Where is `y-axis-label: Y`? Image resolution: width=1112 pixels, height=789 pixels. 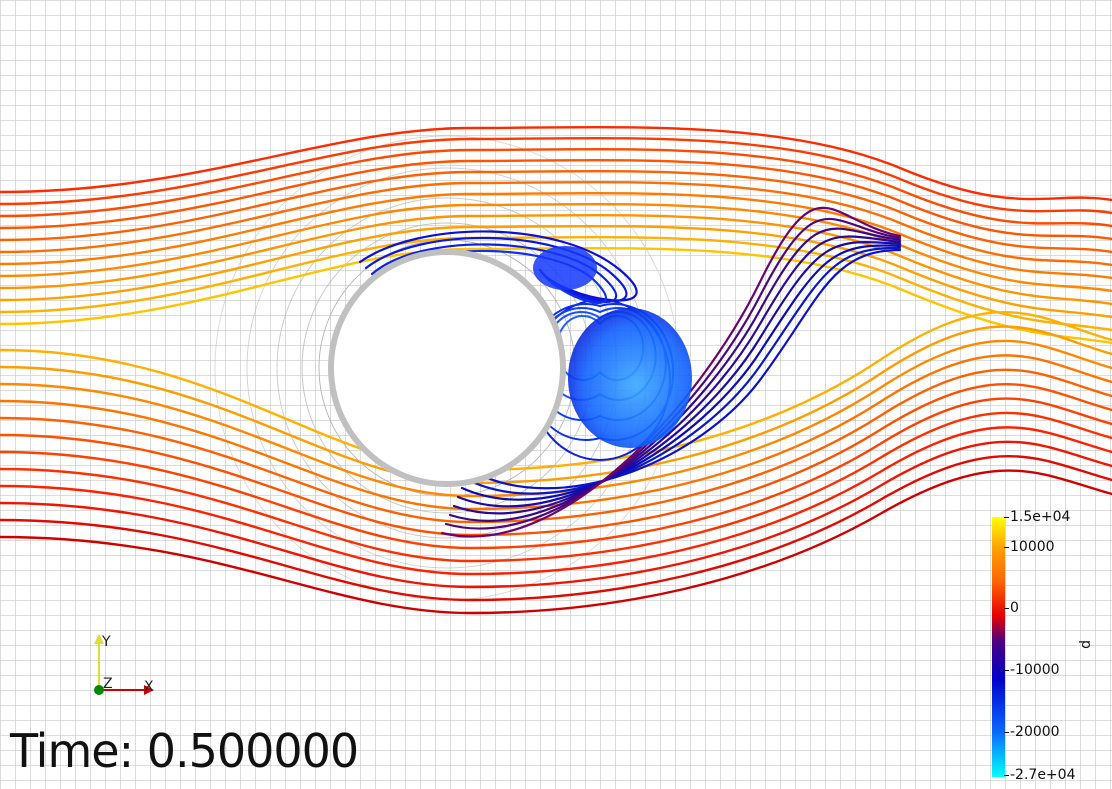
y-axis-label: Y is located at coordinates (106, 642).